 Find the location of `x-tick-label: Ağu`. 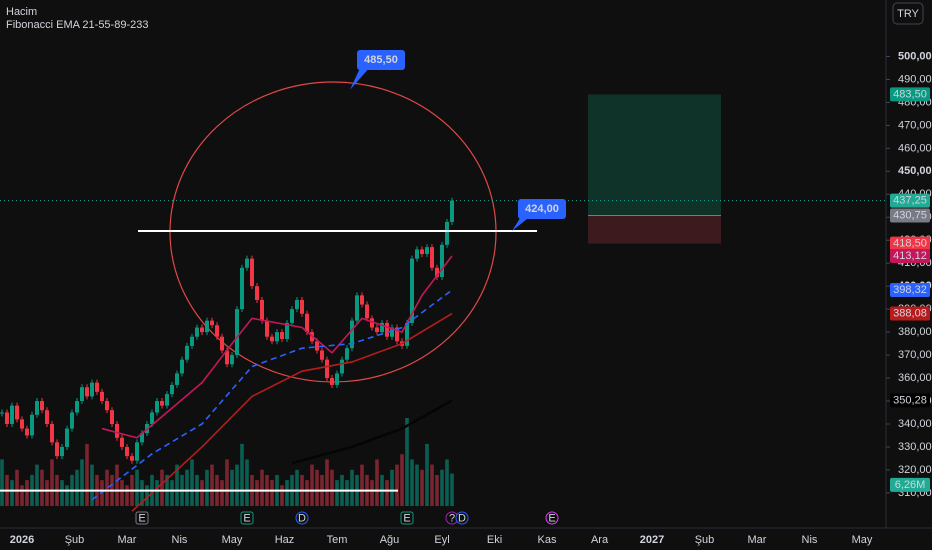

x-tick-label: Ağu is located at coordinates (390, 540).